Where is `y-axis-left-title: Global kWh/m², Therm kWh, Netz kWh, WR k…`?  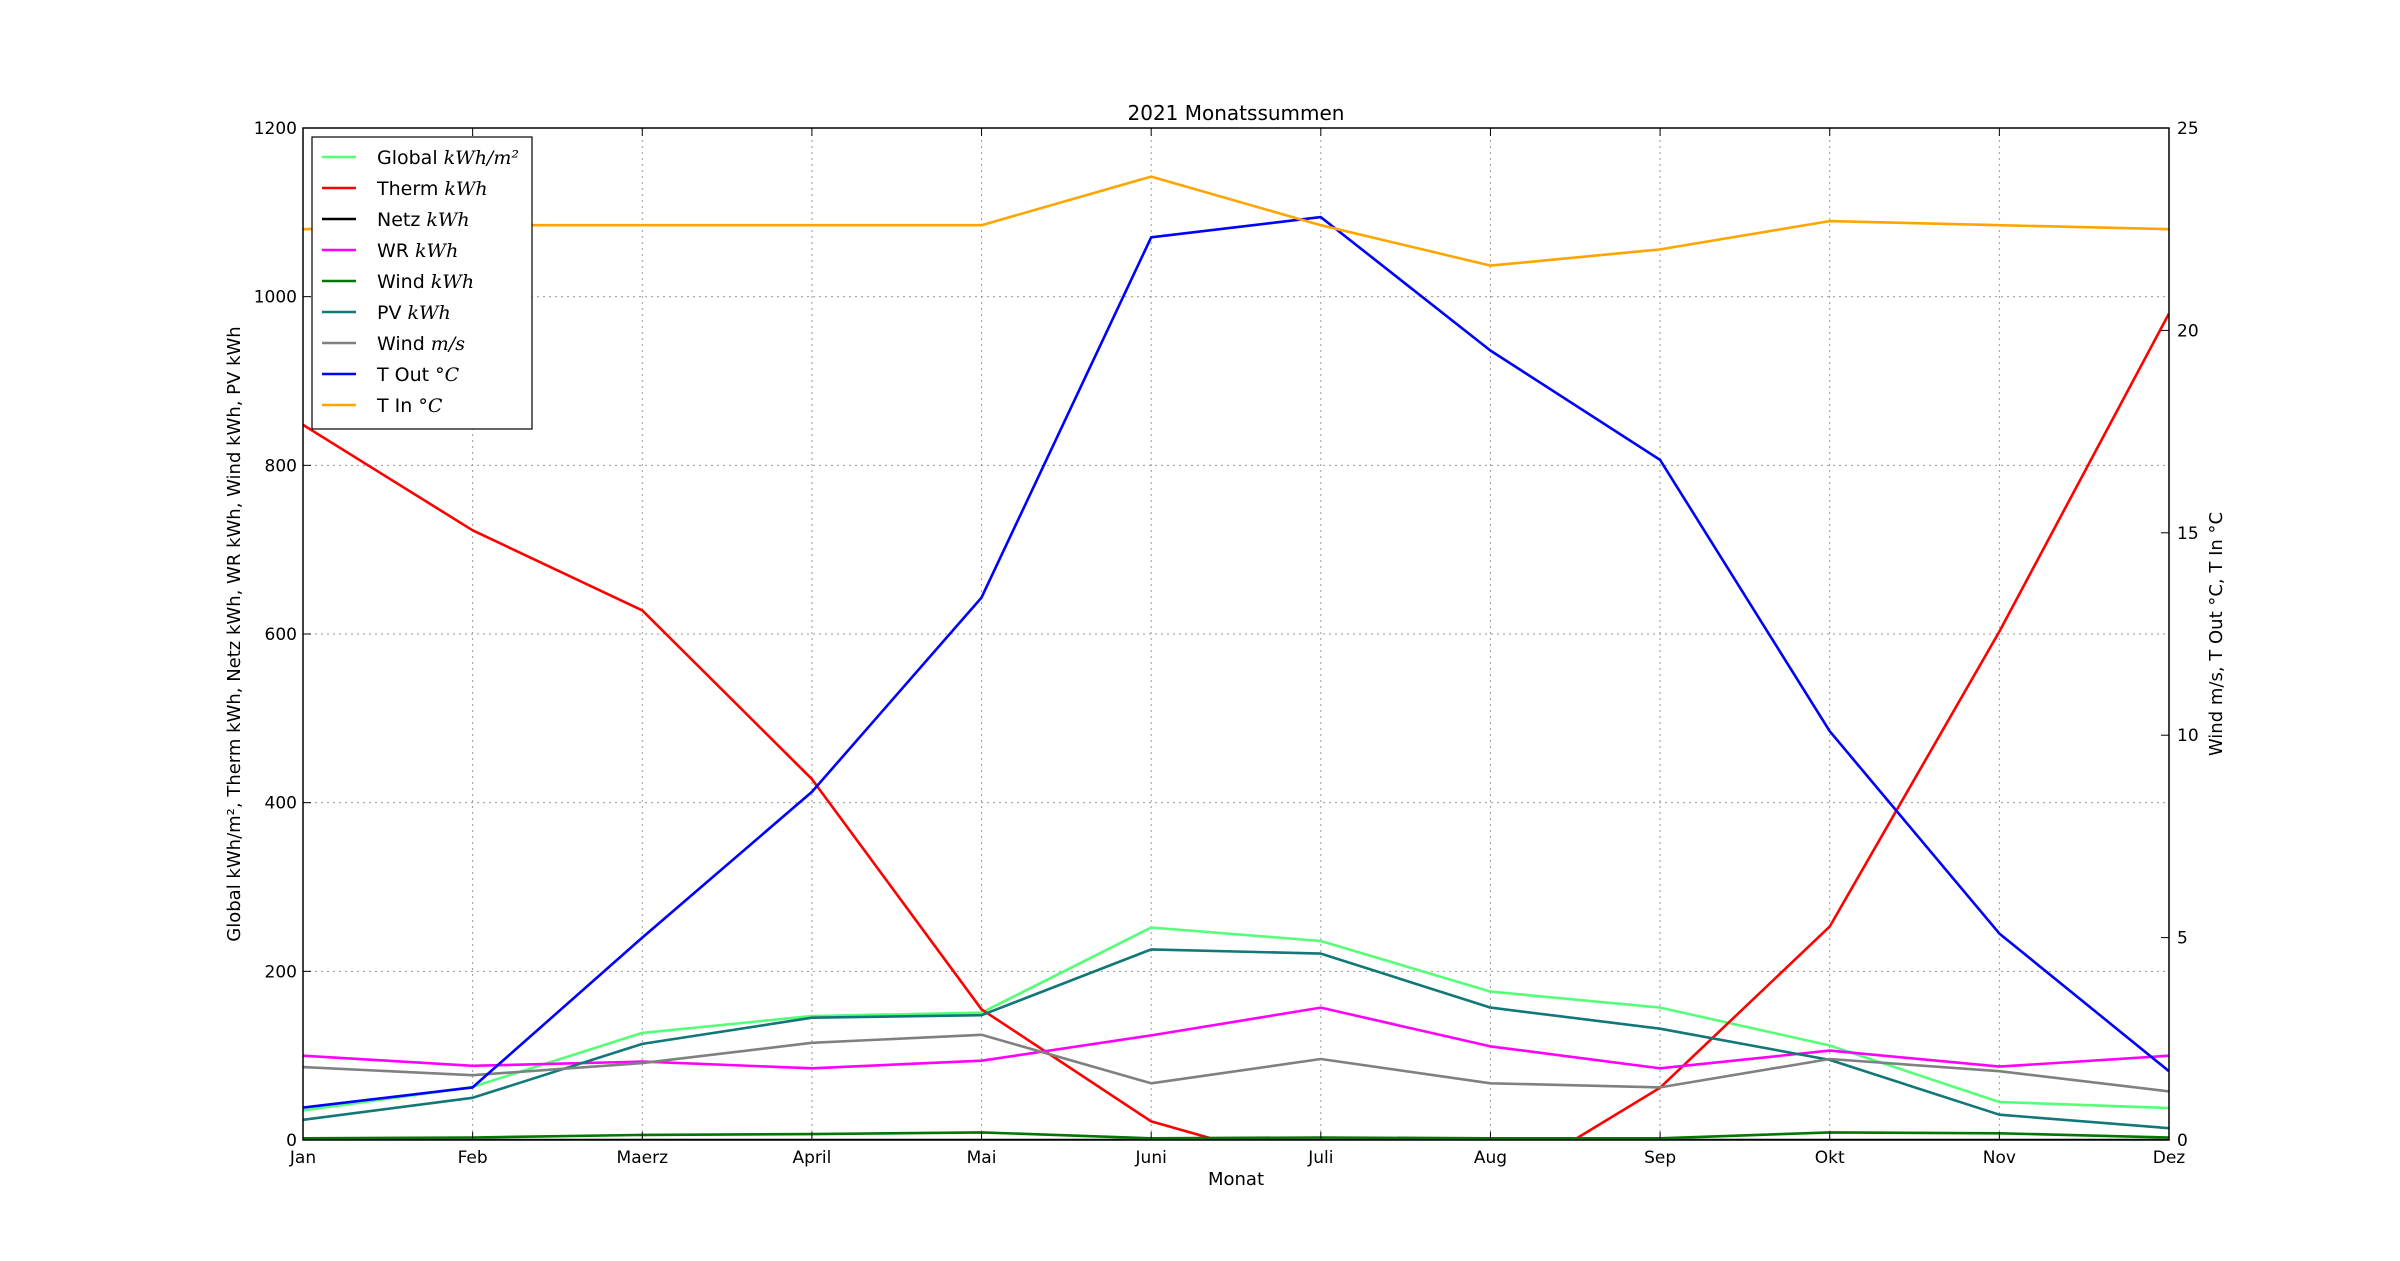
y-axis-left-title: Global kWh/m², Therm kWh, Netz kWh, WR k… is located at coordinates (234, 633).